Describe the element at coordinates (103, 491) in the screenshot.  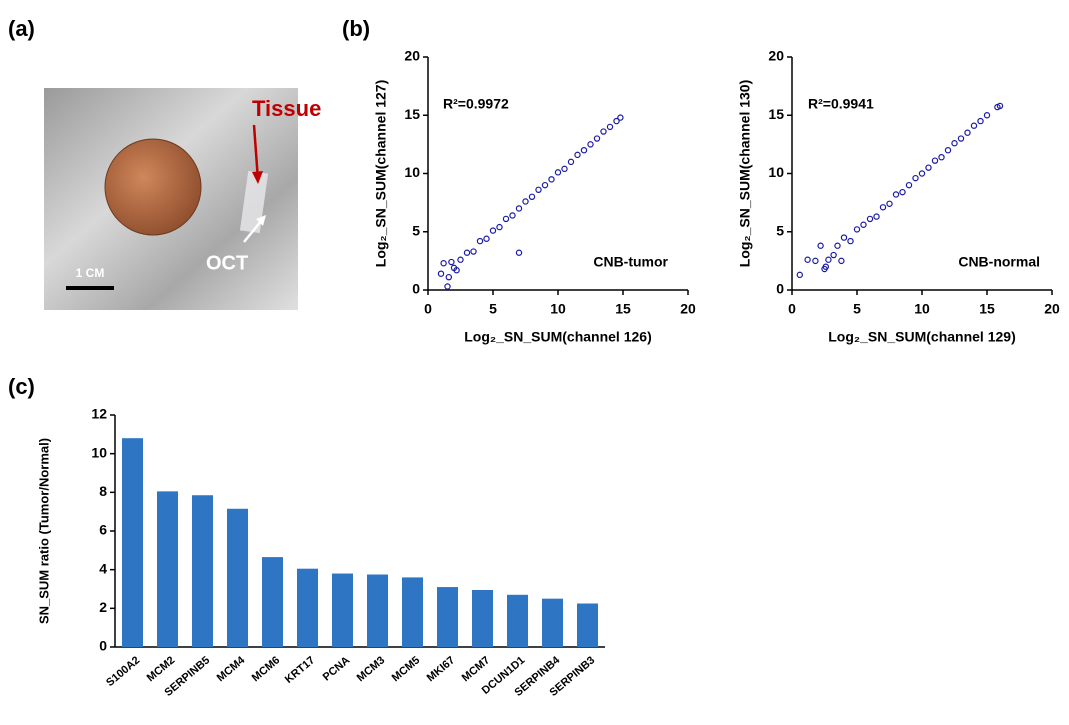
I see `y-tick-label: 8` at that location.